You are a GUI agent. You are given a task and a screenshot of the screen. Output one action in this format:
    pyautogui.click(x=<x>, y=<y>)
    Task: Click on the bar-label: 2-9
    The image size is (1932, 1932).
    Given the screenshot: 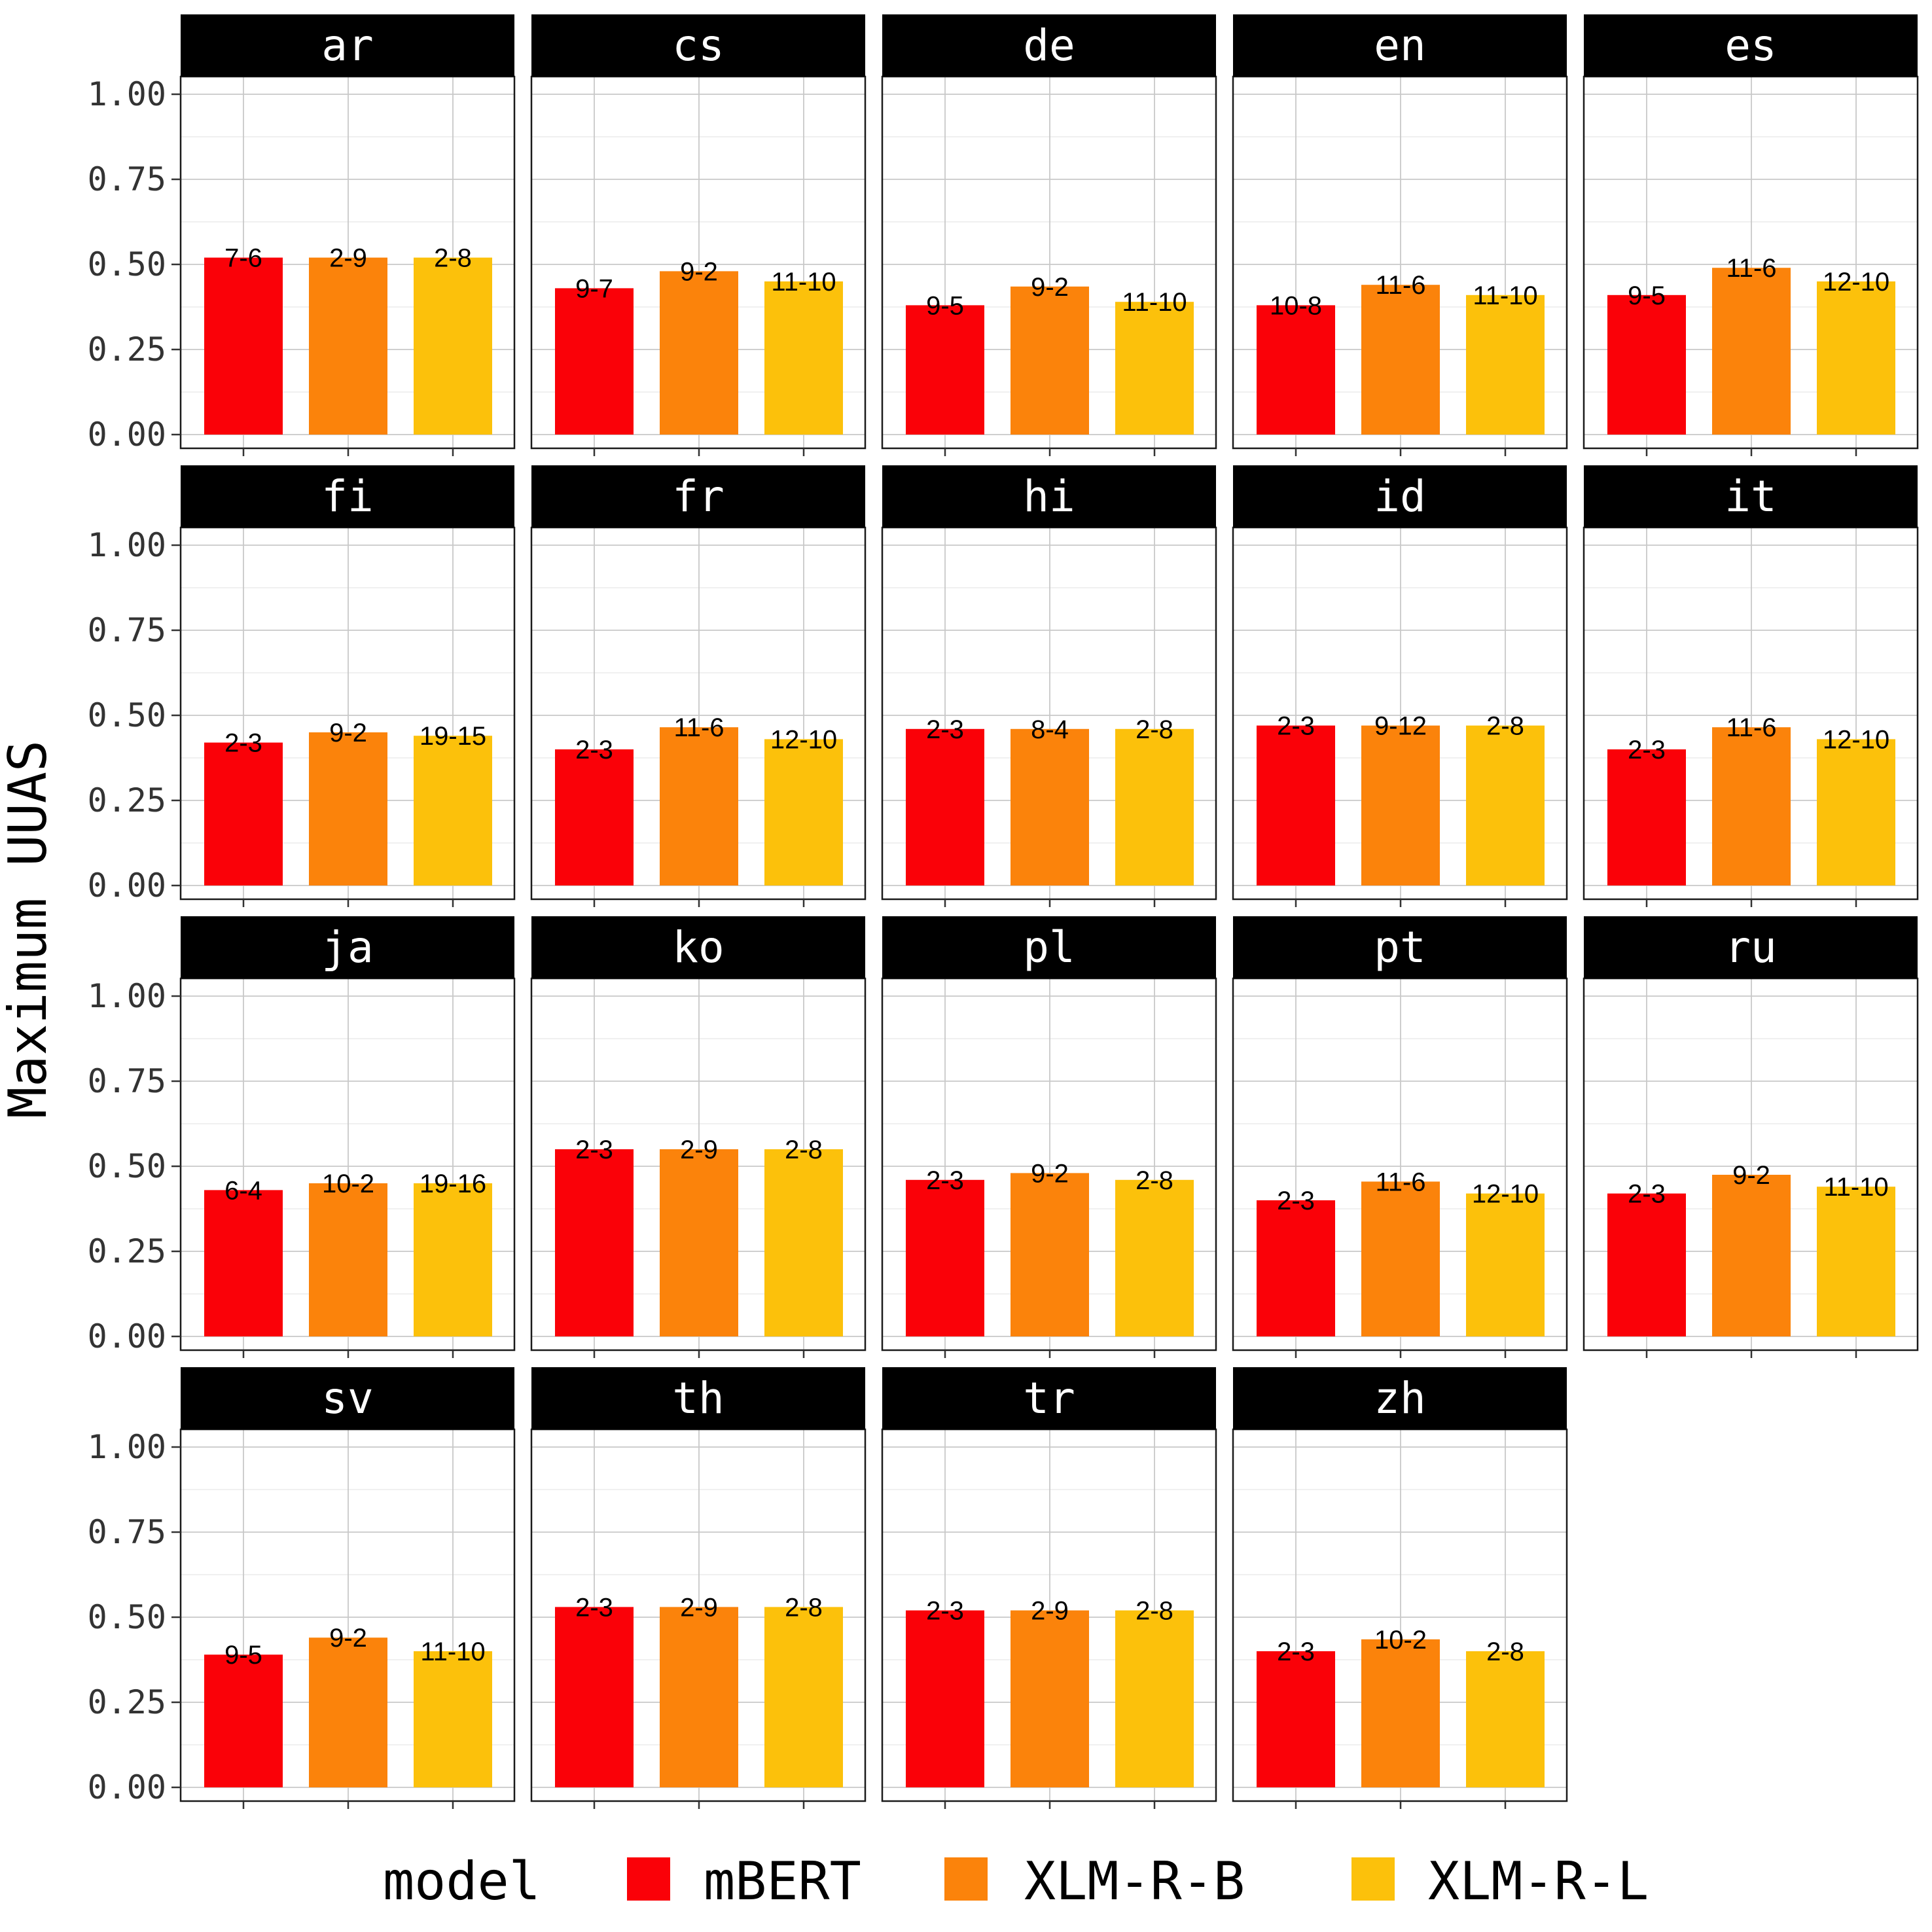 What is the action you would take?
    pyautogui.click(x=348, y=258)
    